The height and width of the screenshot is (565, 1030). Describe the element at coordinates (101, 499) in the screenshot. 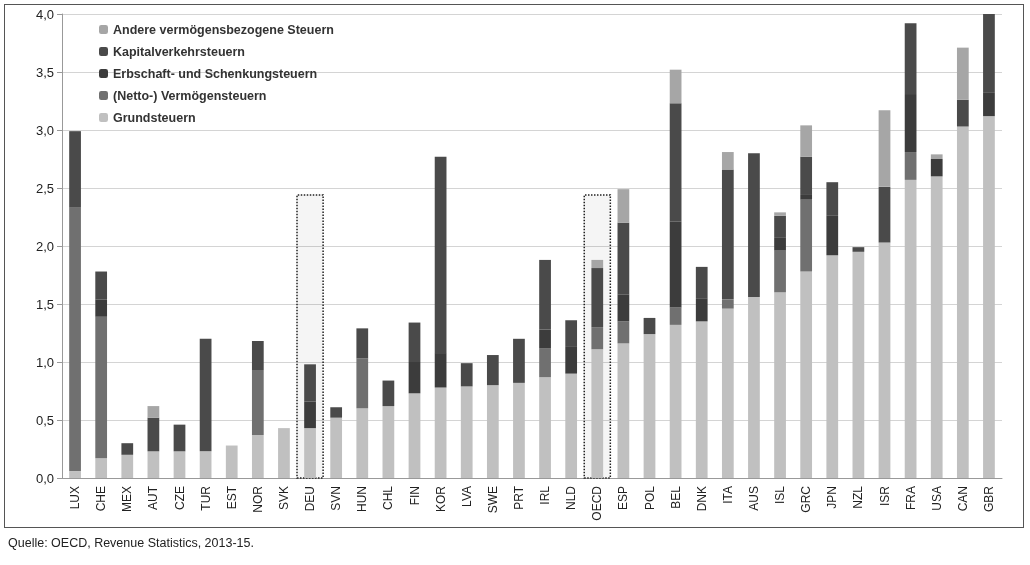

I see `x-tick-label: CHE` at that location.